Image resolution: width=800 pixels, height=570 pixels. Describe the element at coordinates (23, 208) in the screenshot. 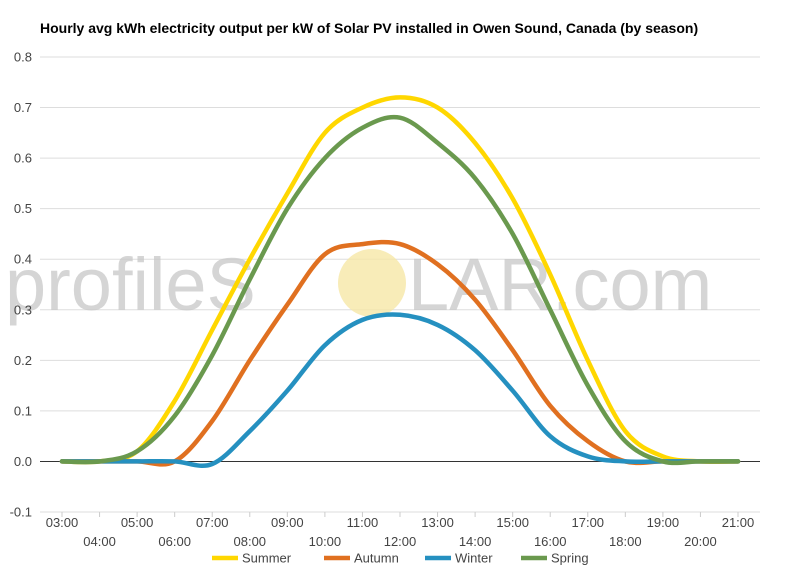

I see `y-tick-label: 0.5` at that location.